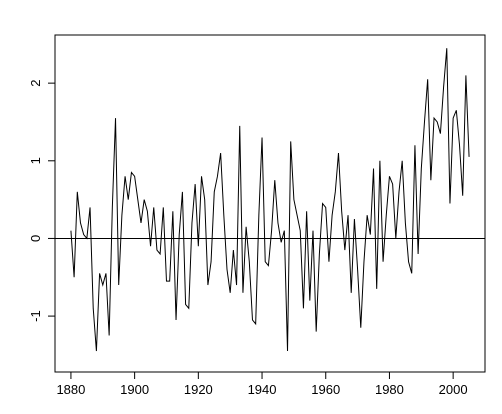  I want to click on x-tick-label: 1960, so click(325, 389).